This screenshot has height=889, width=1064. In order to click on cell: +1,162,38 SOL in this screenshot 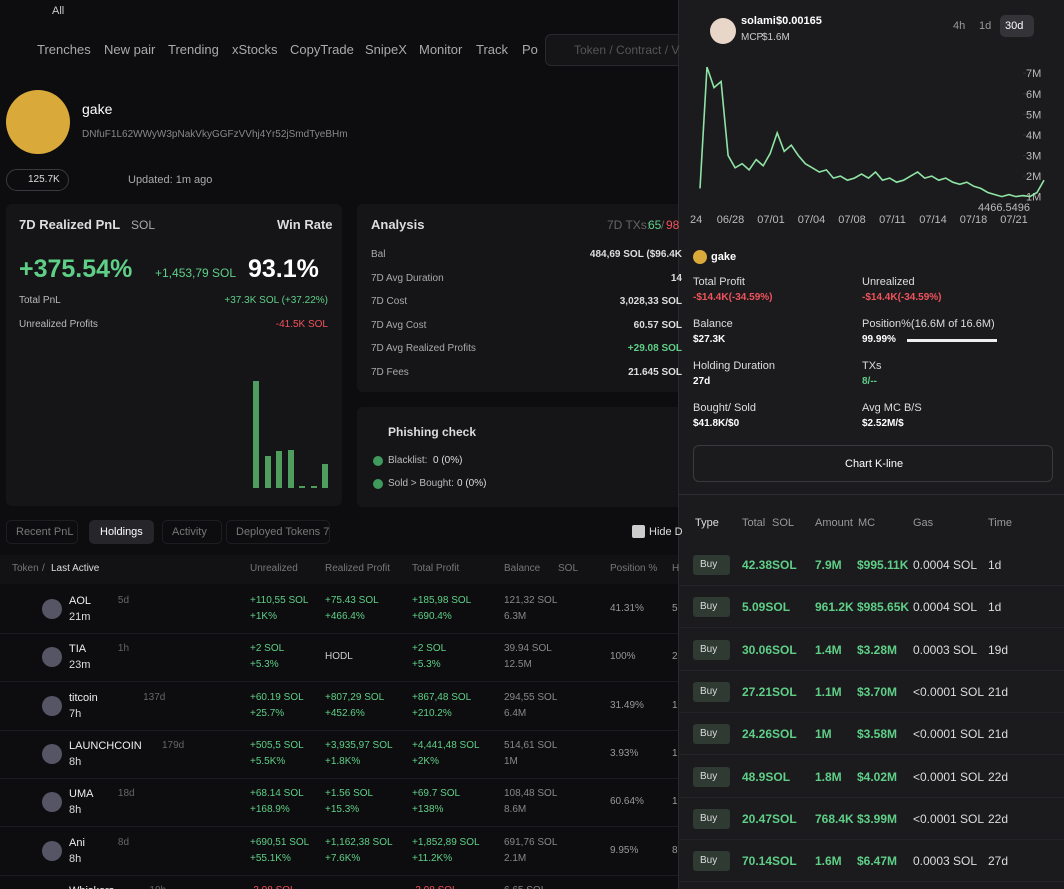, I will do `click(359, 842)`.